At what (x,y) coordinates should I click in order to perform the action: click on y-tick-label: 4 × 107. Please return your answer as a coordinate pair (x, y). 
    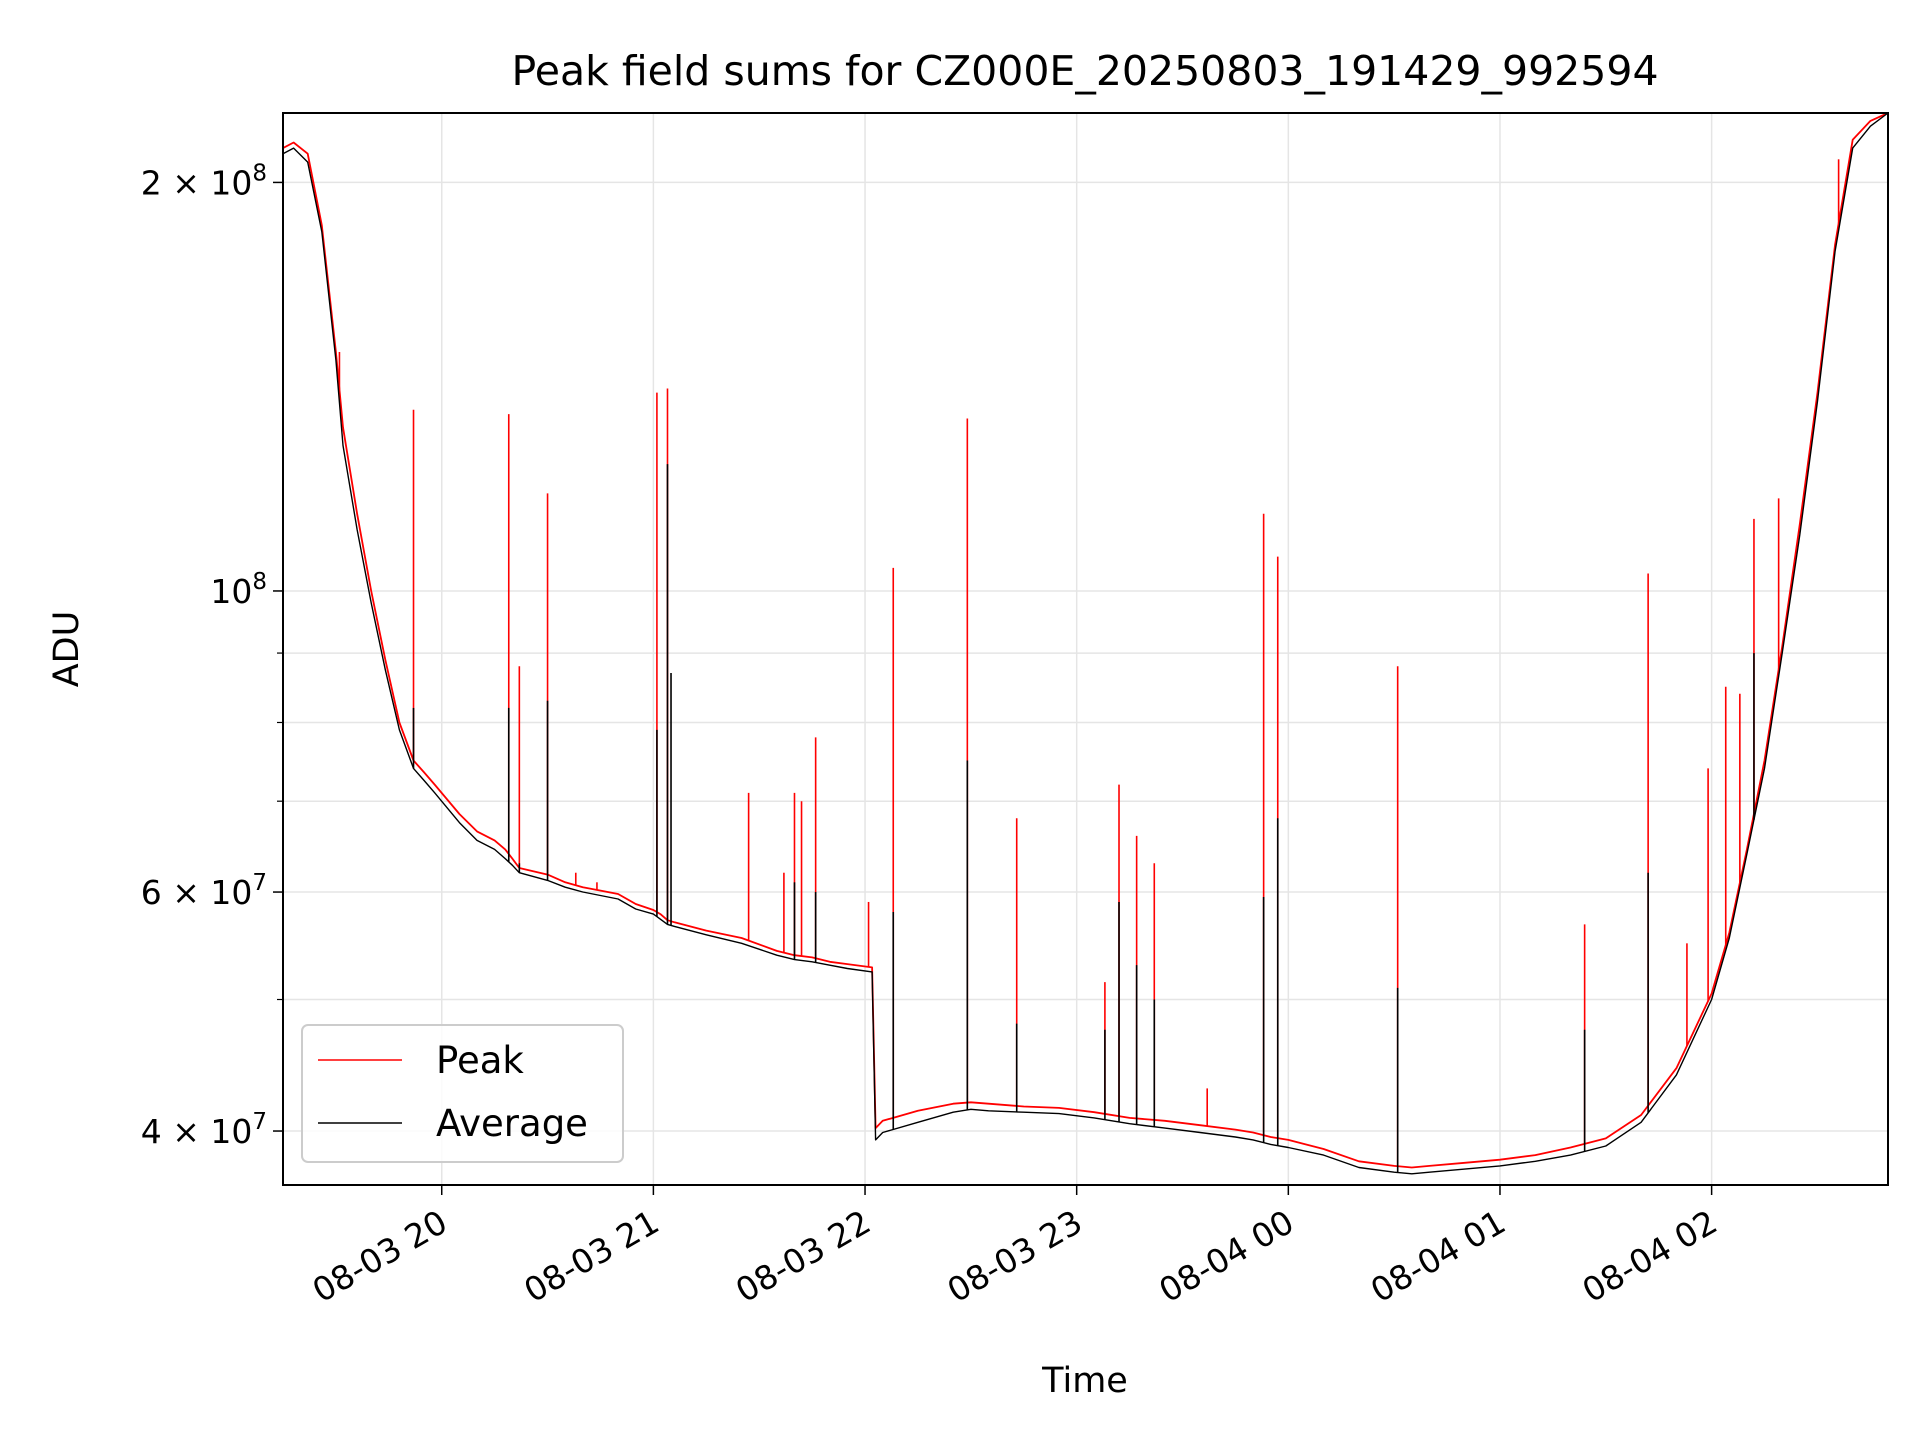
    Looking at the image, I should click on (204, 1130).